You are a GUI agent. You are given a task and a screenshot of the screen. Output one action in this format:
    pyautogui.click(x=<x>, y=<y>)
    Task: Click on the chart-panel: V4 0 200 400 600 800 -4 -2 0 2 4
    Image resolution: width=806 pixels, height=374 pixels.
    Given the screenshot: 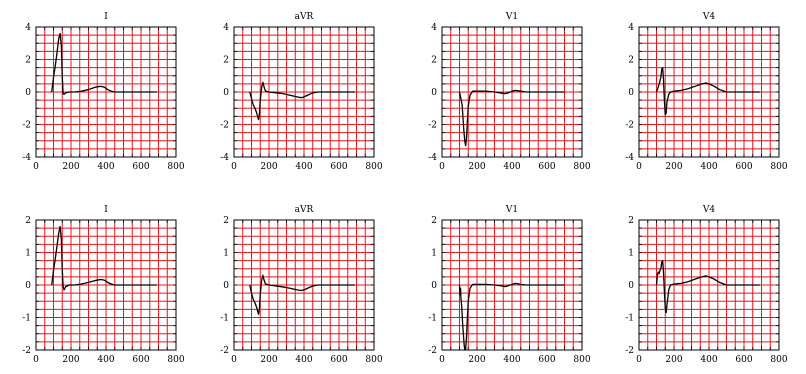 What is the action you would take?
    pyautogui.click(x=706, y=92)
    